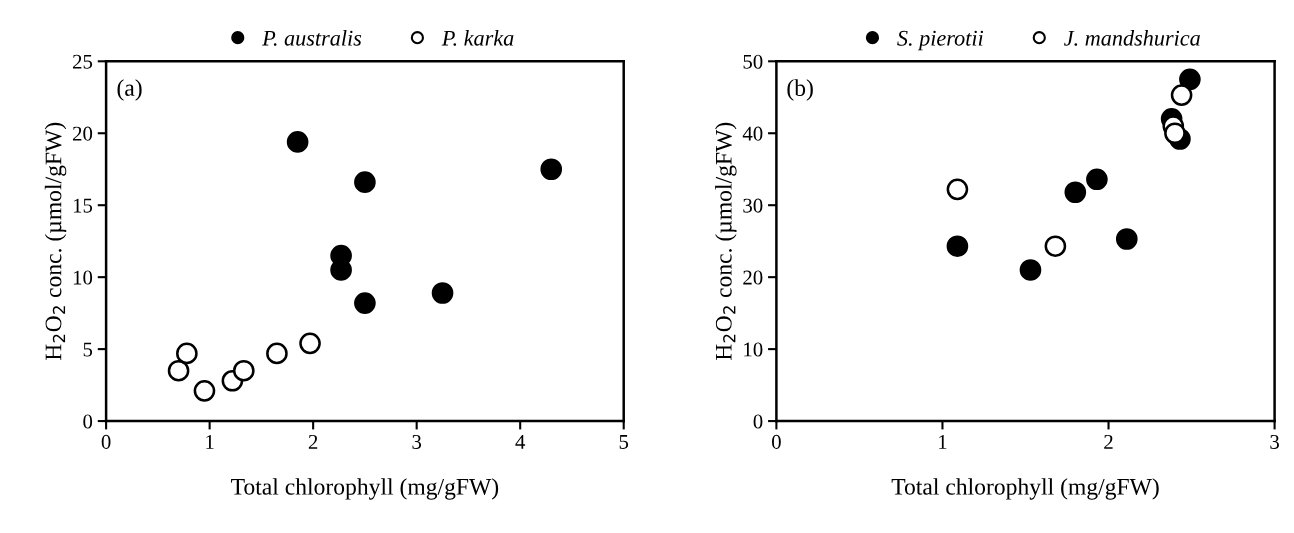  Describe the element at coordinates (800, 90) in the screenshot. I see `annotation: (b)` at that location.